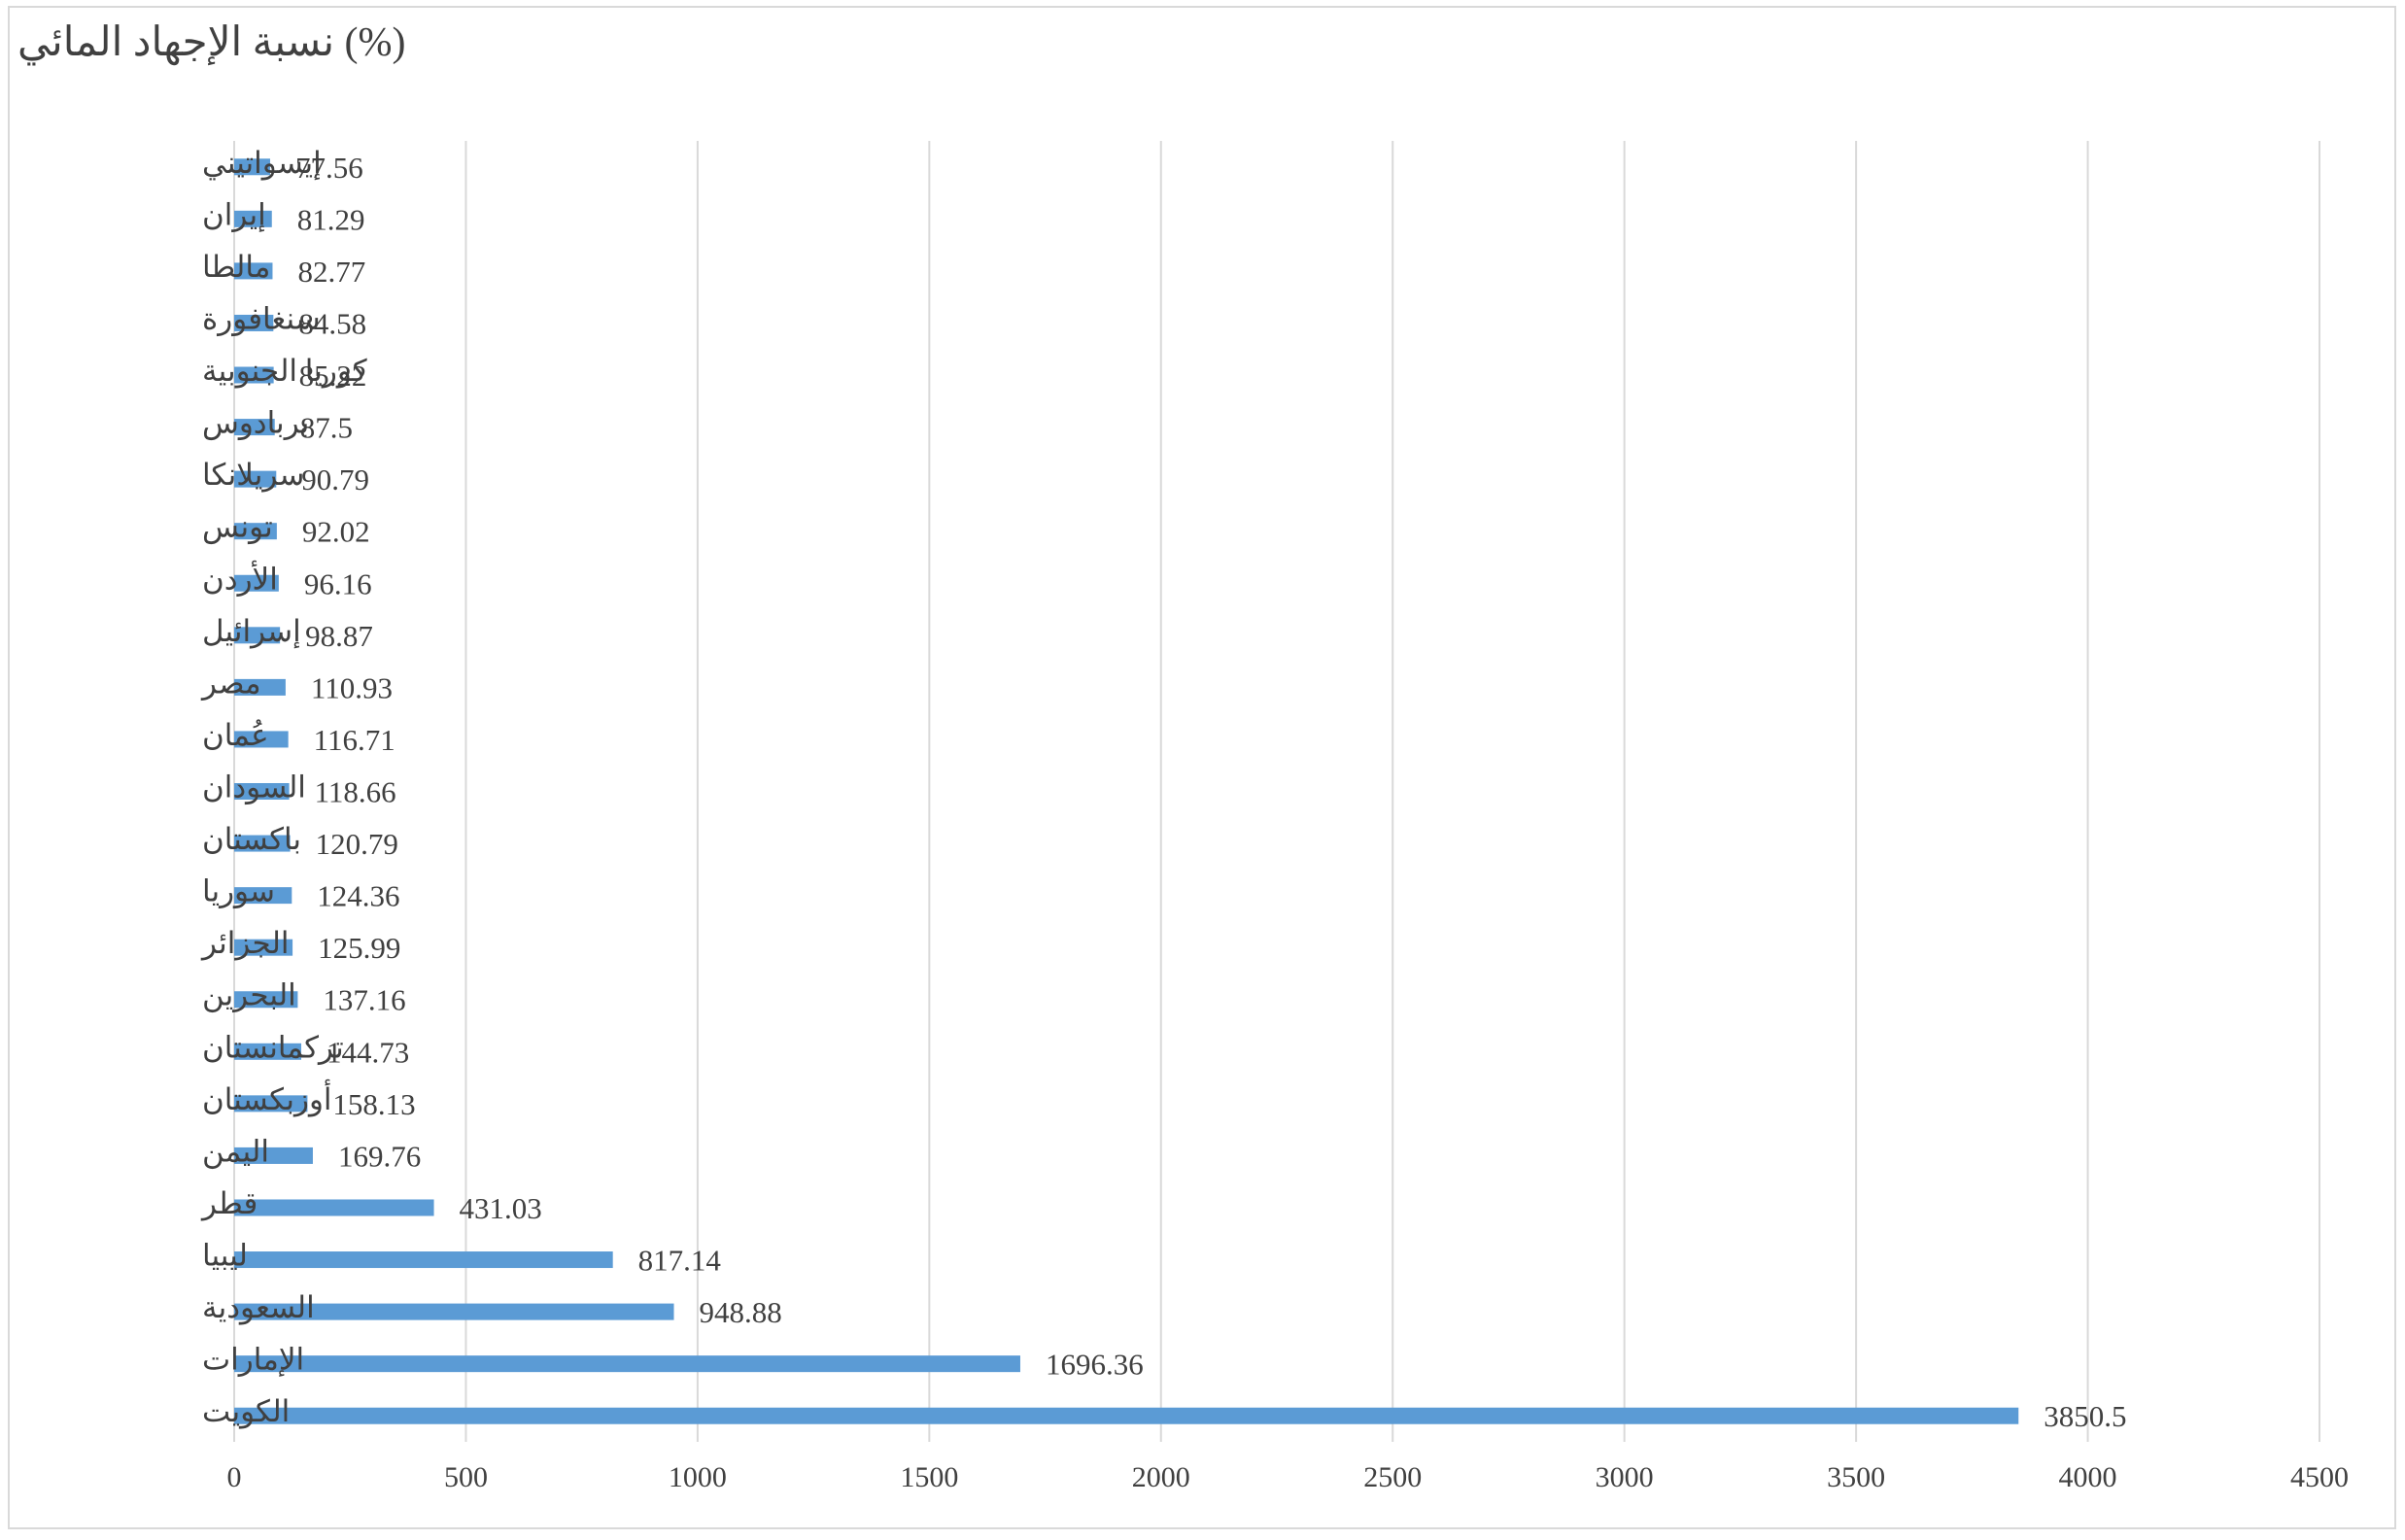  What do you see at coordinates (741, 1312) in the screenshot?
I see `data-label: 948.88` at bounding box center [741, 1312].